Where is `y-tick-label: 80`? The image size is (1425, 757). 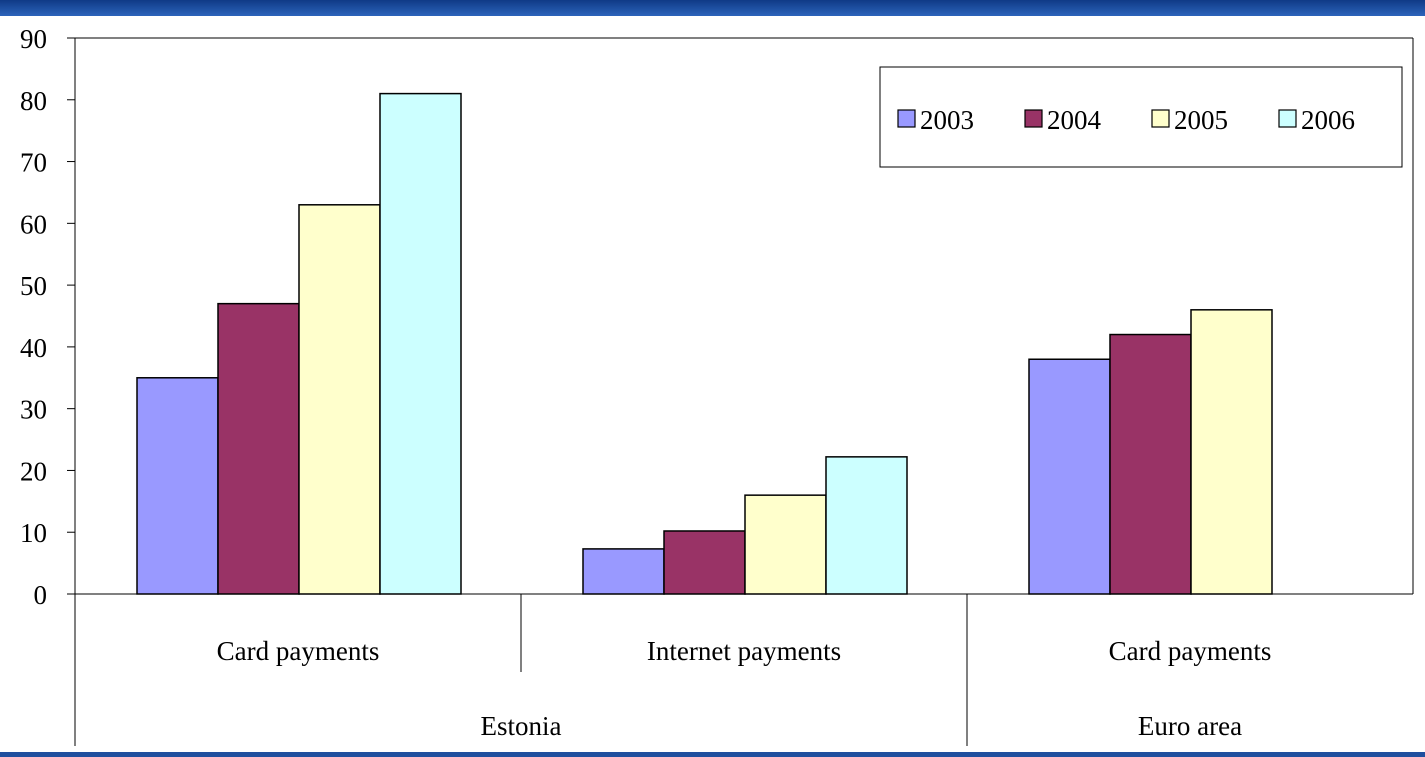 y-tick-label: 80 is located at coordinates (33, 101).